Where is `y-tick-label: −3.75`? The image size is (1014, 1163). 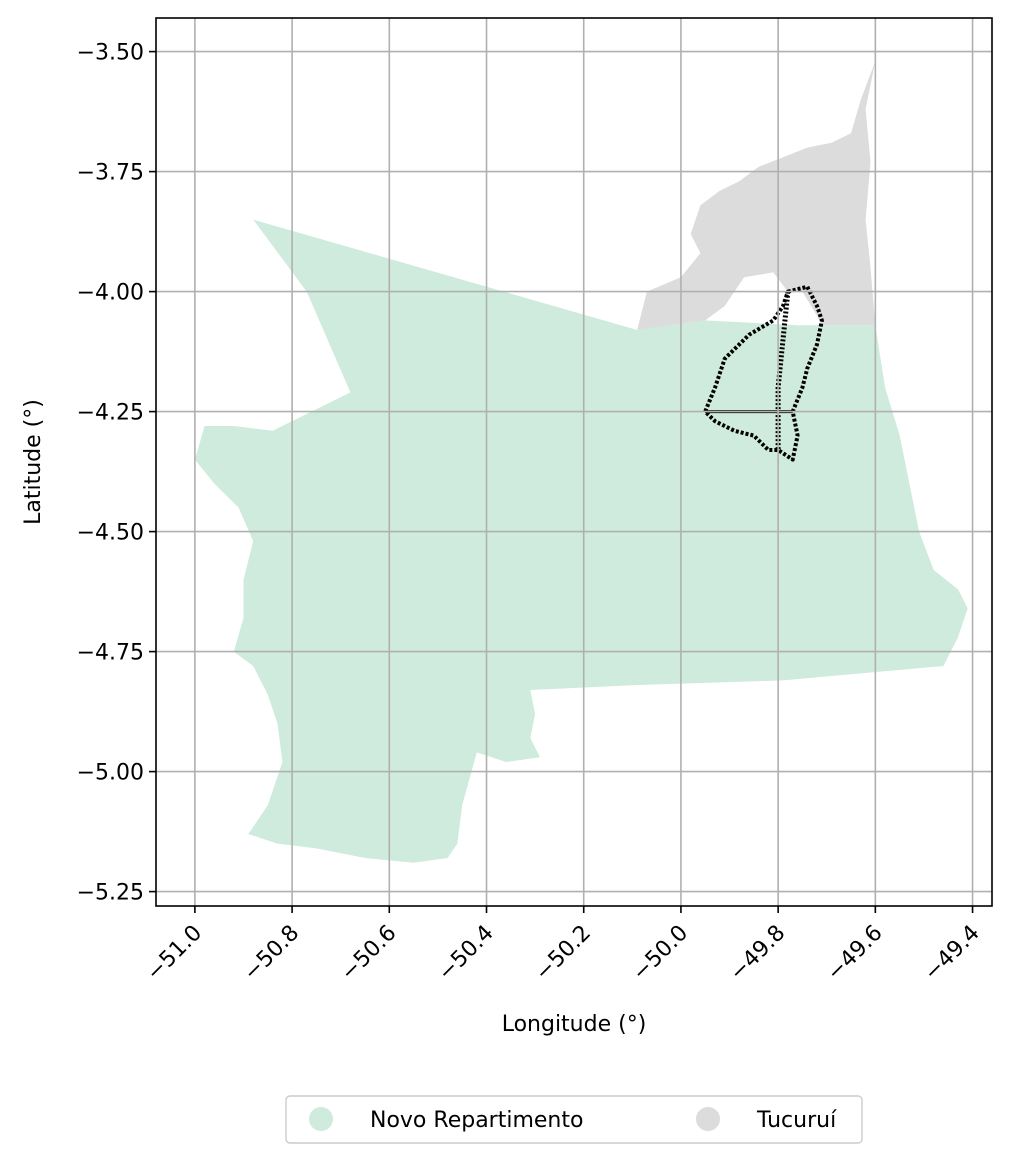
y-tick-label: −3.75 is located at coordinates (110, 173).